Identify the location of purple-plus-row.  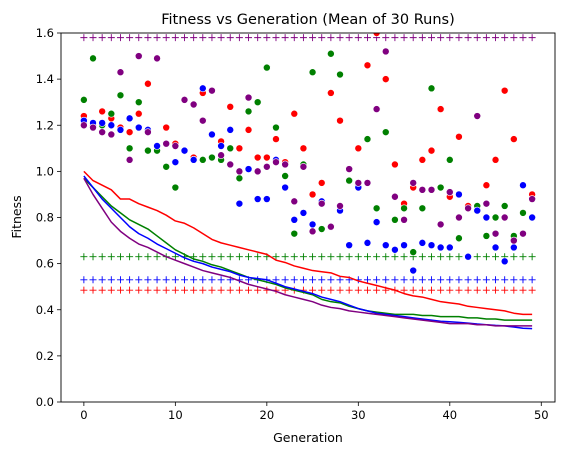
(308, 38).